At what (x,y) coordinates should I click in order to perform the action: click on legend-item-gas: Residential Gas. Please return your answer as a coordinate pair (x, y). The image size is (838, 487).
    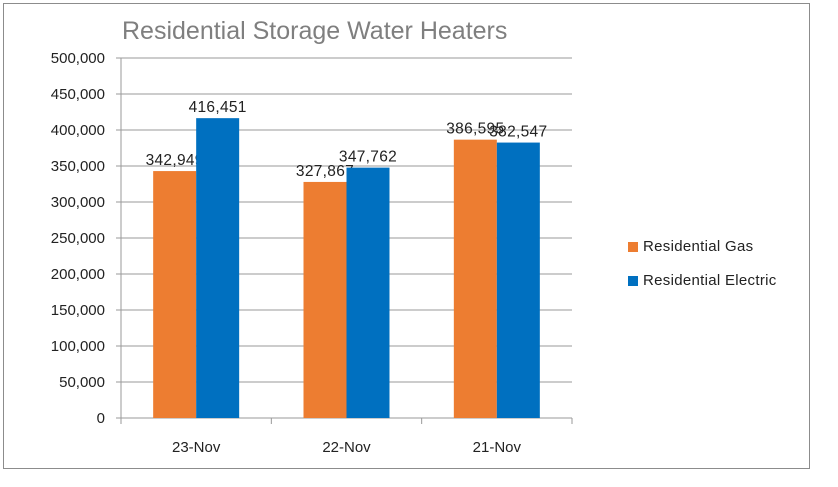
    Looking at the image, I should click on (702, 246).